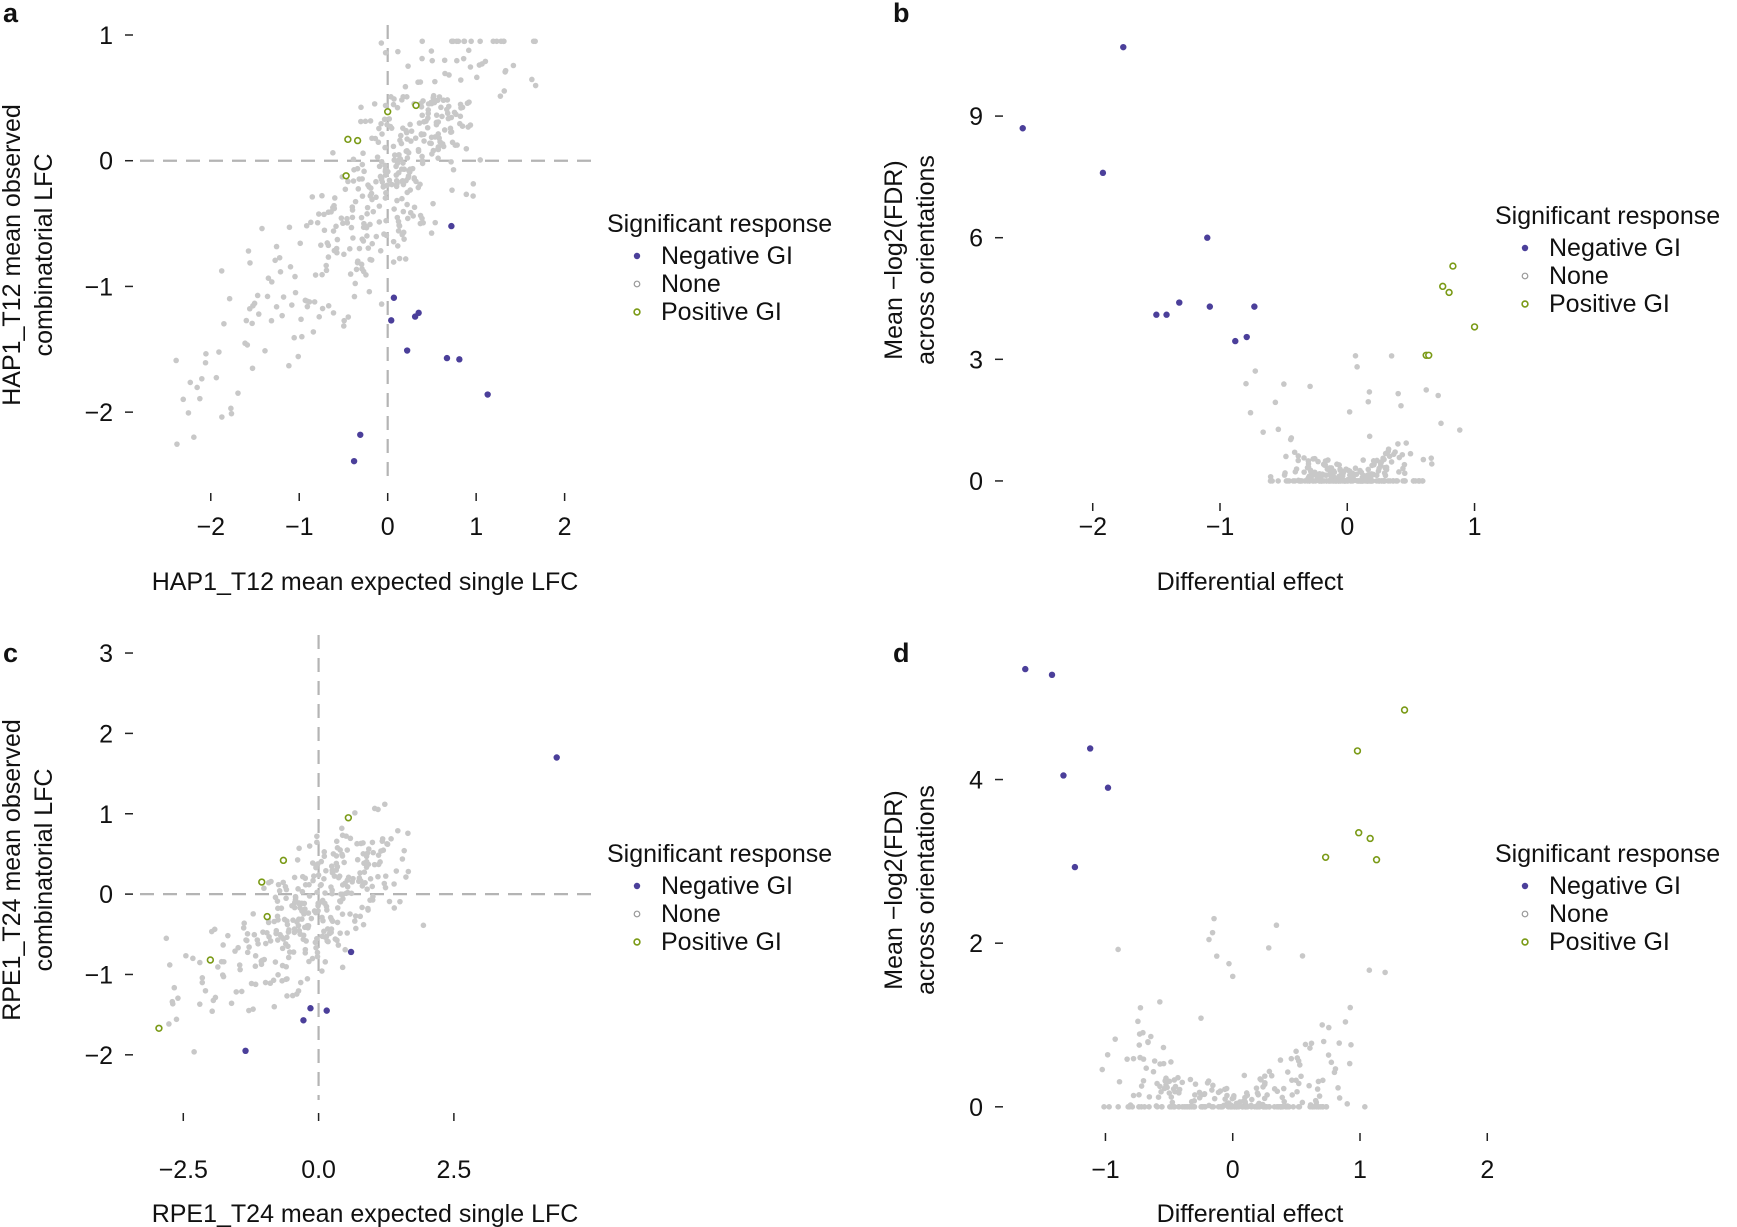 The image size is (1737, 1227). I want to click on y-axis-label-line2: combinatorial LFC, so click(44, 255).